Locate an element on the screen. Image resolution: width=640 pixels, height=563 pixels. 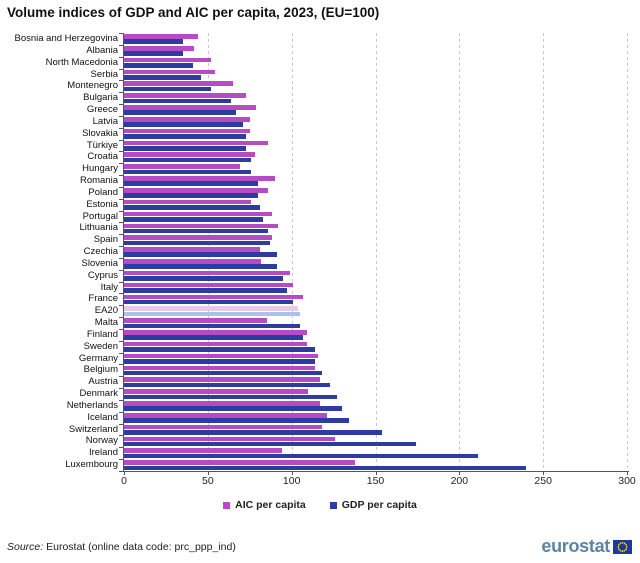
category-label: Switzerland is located at coordinates (93, 429).